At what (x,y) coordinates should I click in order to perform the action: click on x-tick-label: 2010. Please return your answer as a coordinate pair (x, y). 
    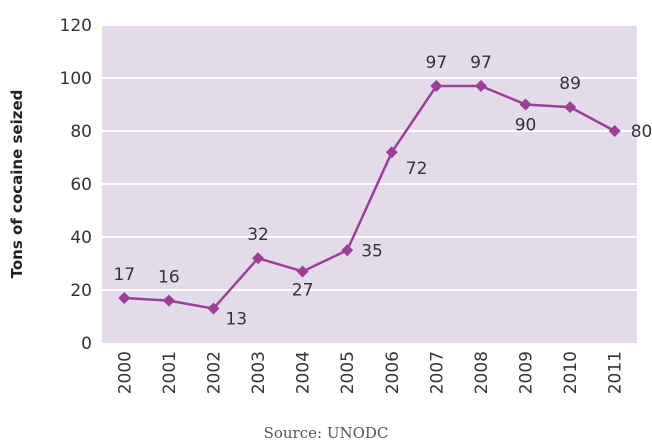
    Looking at the image, I should click on (571, 372).